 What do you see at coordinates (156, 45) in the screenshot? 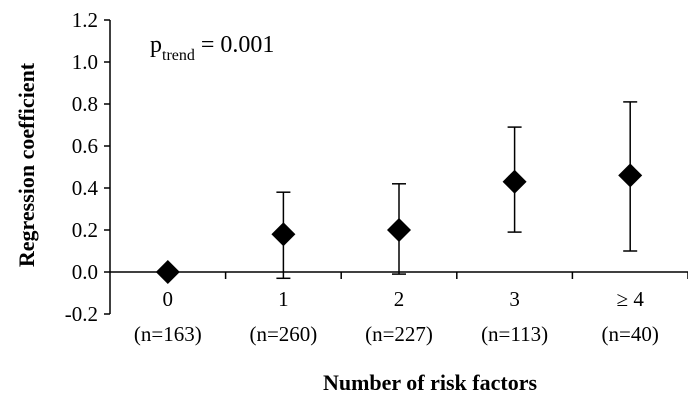
I see `p-symbol: p` at bounding box center [156, 45].